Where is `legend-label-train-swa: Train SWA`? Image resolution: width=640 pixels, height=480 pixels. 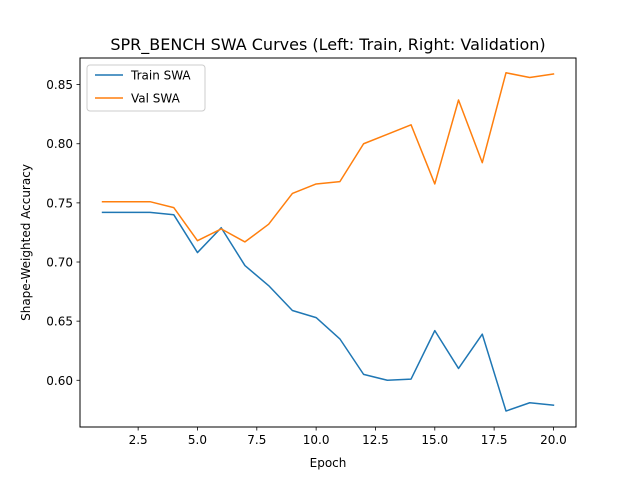
legend-label-train-swa: Train SWA is located at coordinates (160, 76).